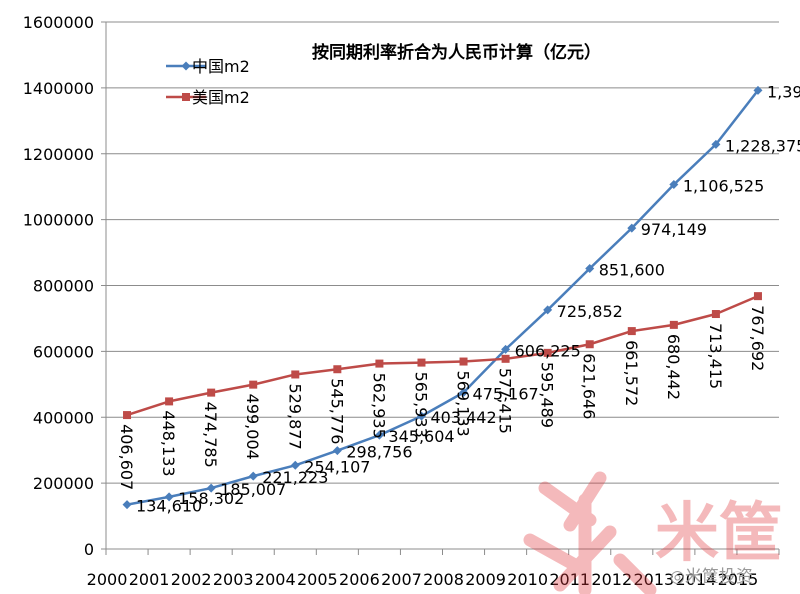 This screenshot has height=594, width=800. I want to click on y-tick-label: 600000, so click(63, 351).